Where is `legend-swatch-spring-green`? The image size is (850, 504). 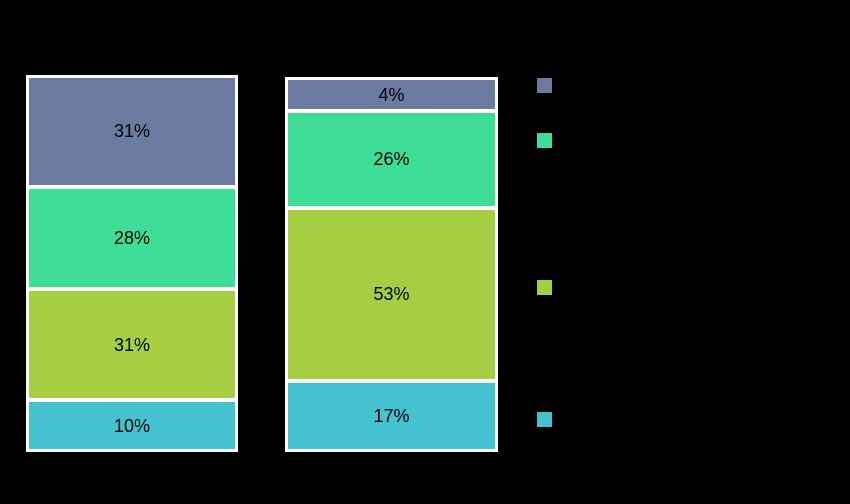 legend-swatch-spring-green is located at coordinates (544, 140).